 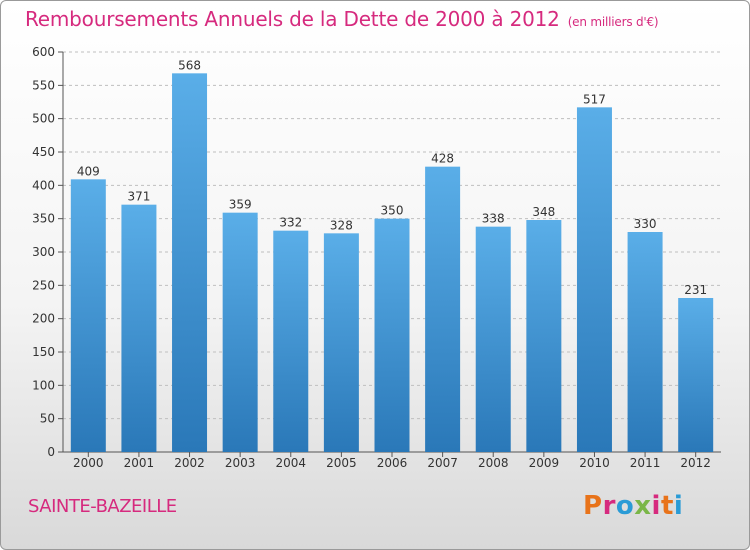 I want to click on x-tick-label: 2004, so click(x=290, y=463).